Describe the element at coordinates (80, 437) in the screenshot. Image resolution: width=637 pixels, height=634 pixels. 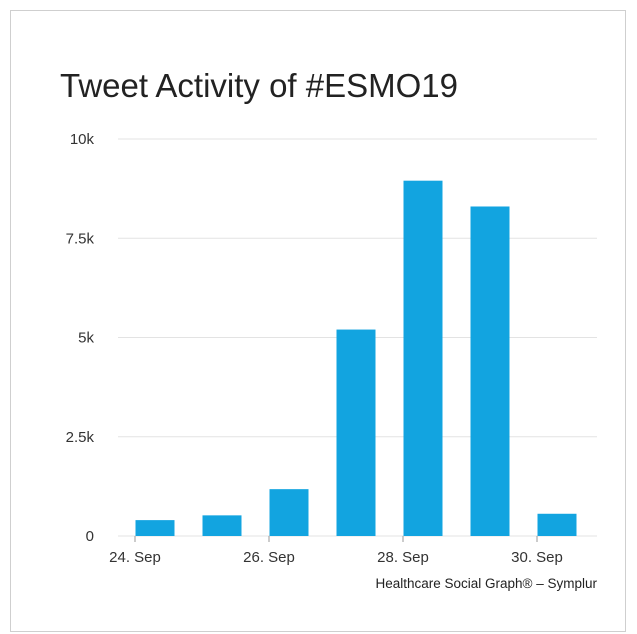
I see `y-tick-label: 2.5k` at that location.